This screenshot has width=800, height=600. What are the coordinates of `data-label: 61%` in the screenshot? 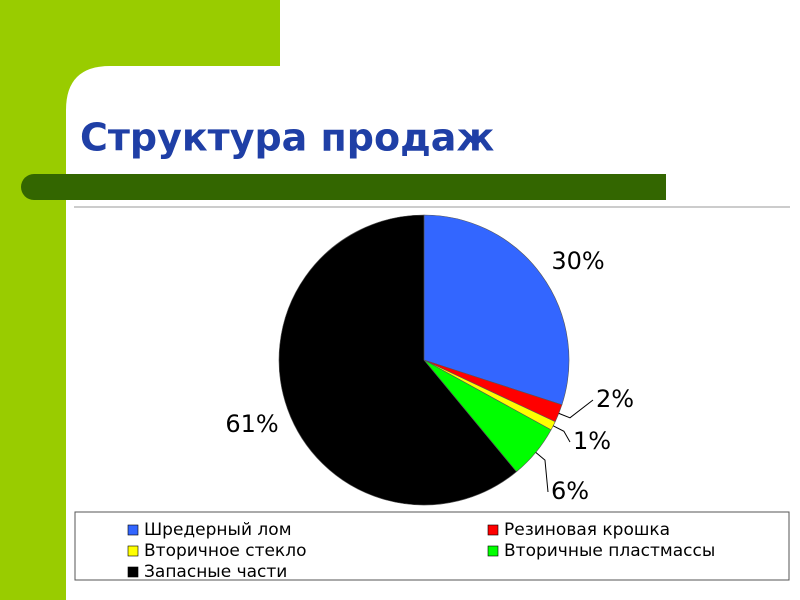 It's located at (251, 424).